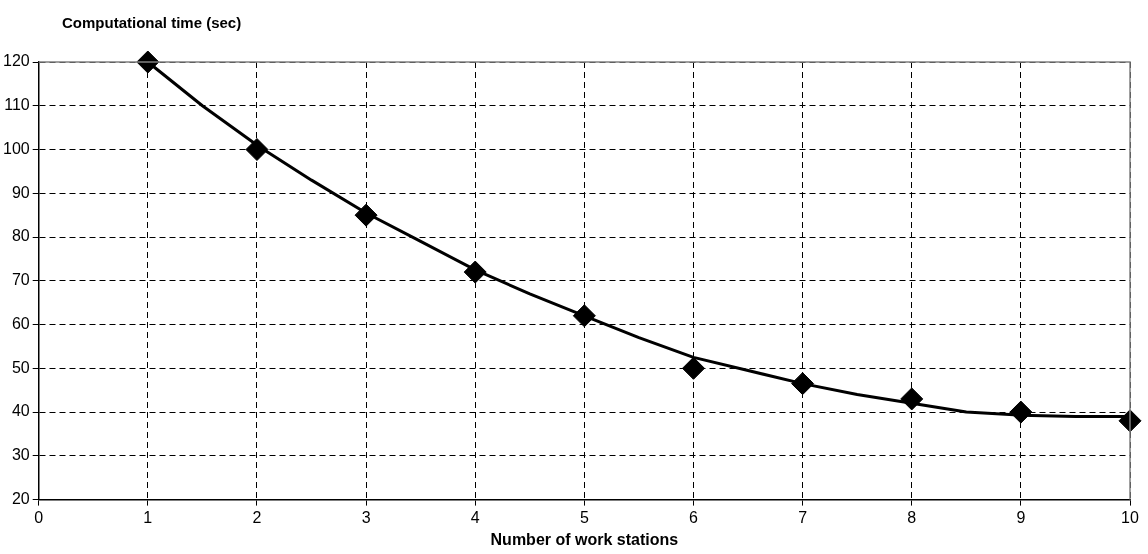  Describe the element at coordinates (257, 517) in the screenshot. I see `x-tick-label: 2` at that location.